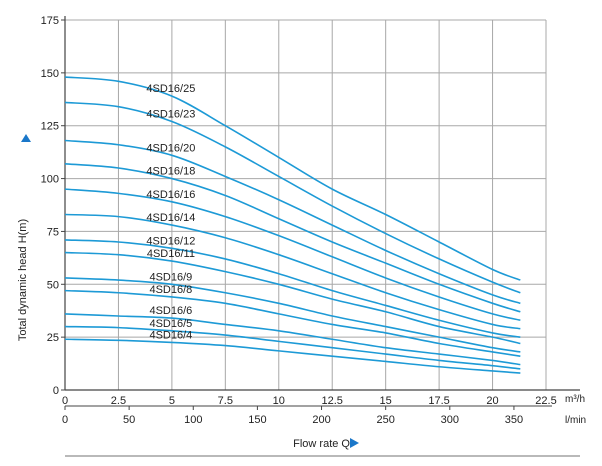 The width and height of the screenshot is (602, 466). Describe the element at coordinates (438, 401) in the screenshot. I see `x-top-tick-label: 17.5` at that location.